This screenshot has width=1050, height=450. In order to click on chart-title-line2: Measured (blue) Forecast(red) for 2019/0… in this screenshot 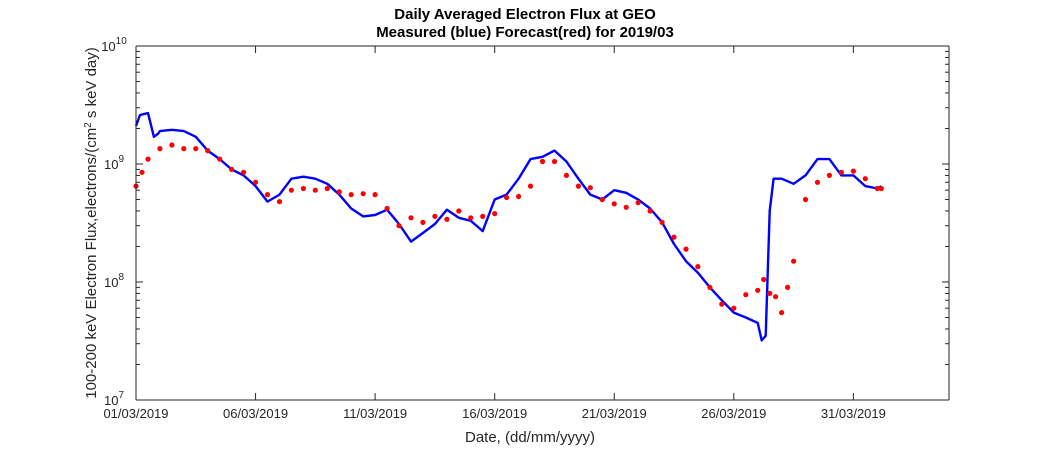, I will do `click(525, 32)`.